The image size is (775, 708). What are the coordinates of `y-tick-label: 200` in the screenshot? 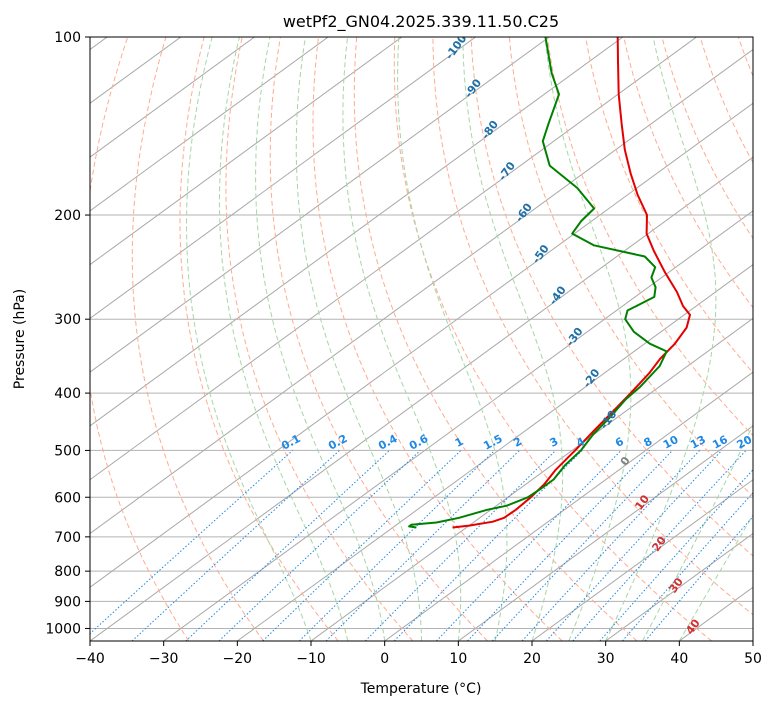 It's located at (67, 216).